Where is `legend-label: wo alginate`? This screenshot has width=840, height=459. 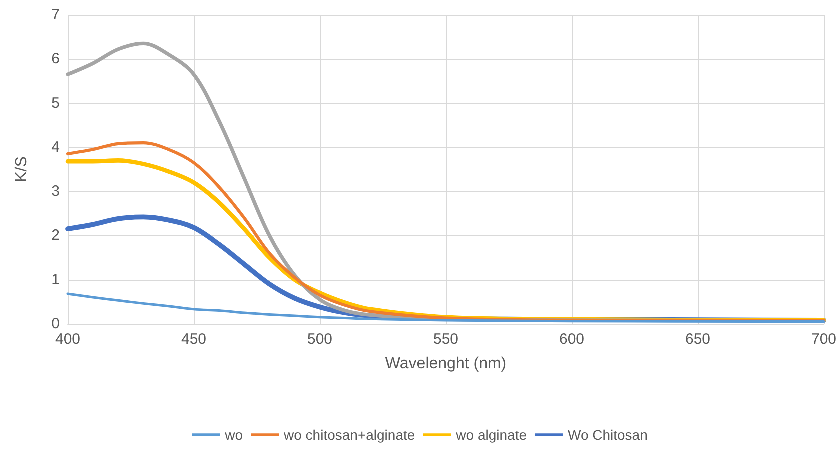
legend-label: wo alginate is located at coordinates (491, 435).